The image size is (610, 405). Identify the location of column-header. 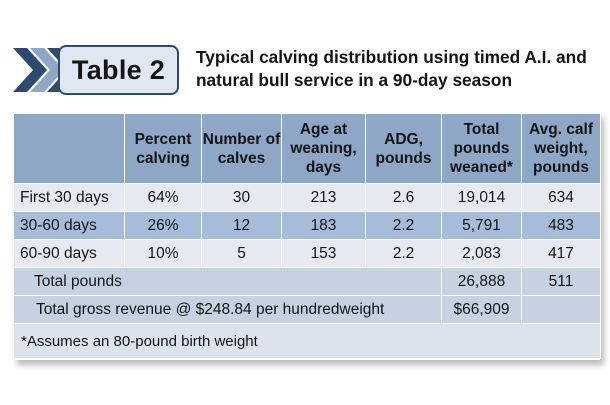
(69, 148).